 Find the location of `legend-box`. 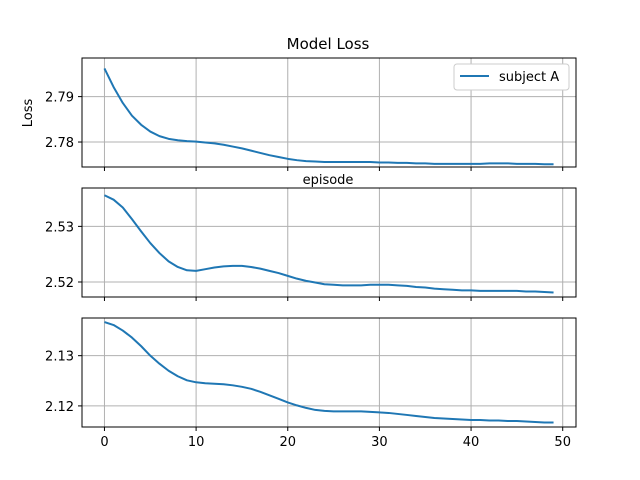

legend-box is located at coordinates (511, 77).